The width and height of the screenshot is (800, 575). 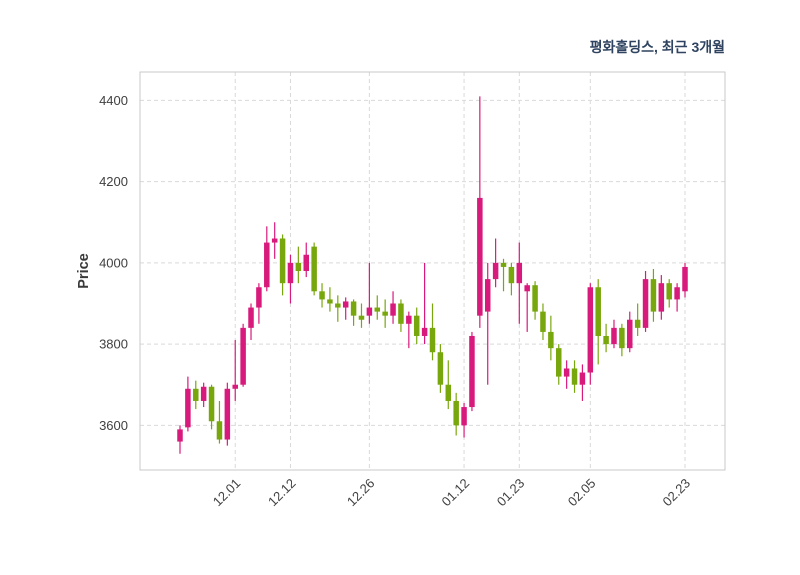 What do you see at coordinates (282, 493) in the screenshot?
I see `x-tick-label: 12.12` at bounding box center [282, 493].